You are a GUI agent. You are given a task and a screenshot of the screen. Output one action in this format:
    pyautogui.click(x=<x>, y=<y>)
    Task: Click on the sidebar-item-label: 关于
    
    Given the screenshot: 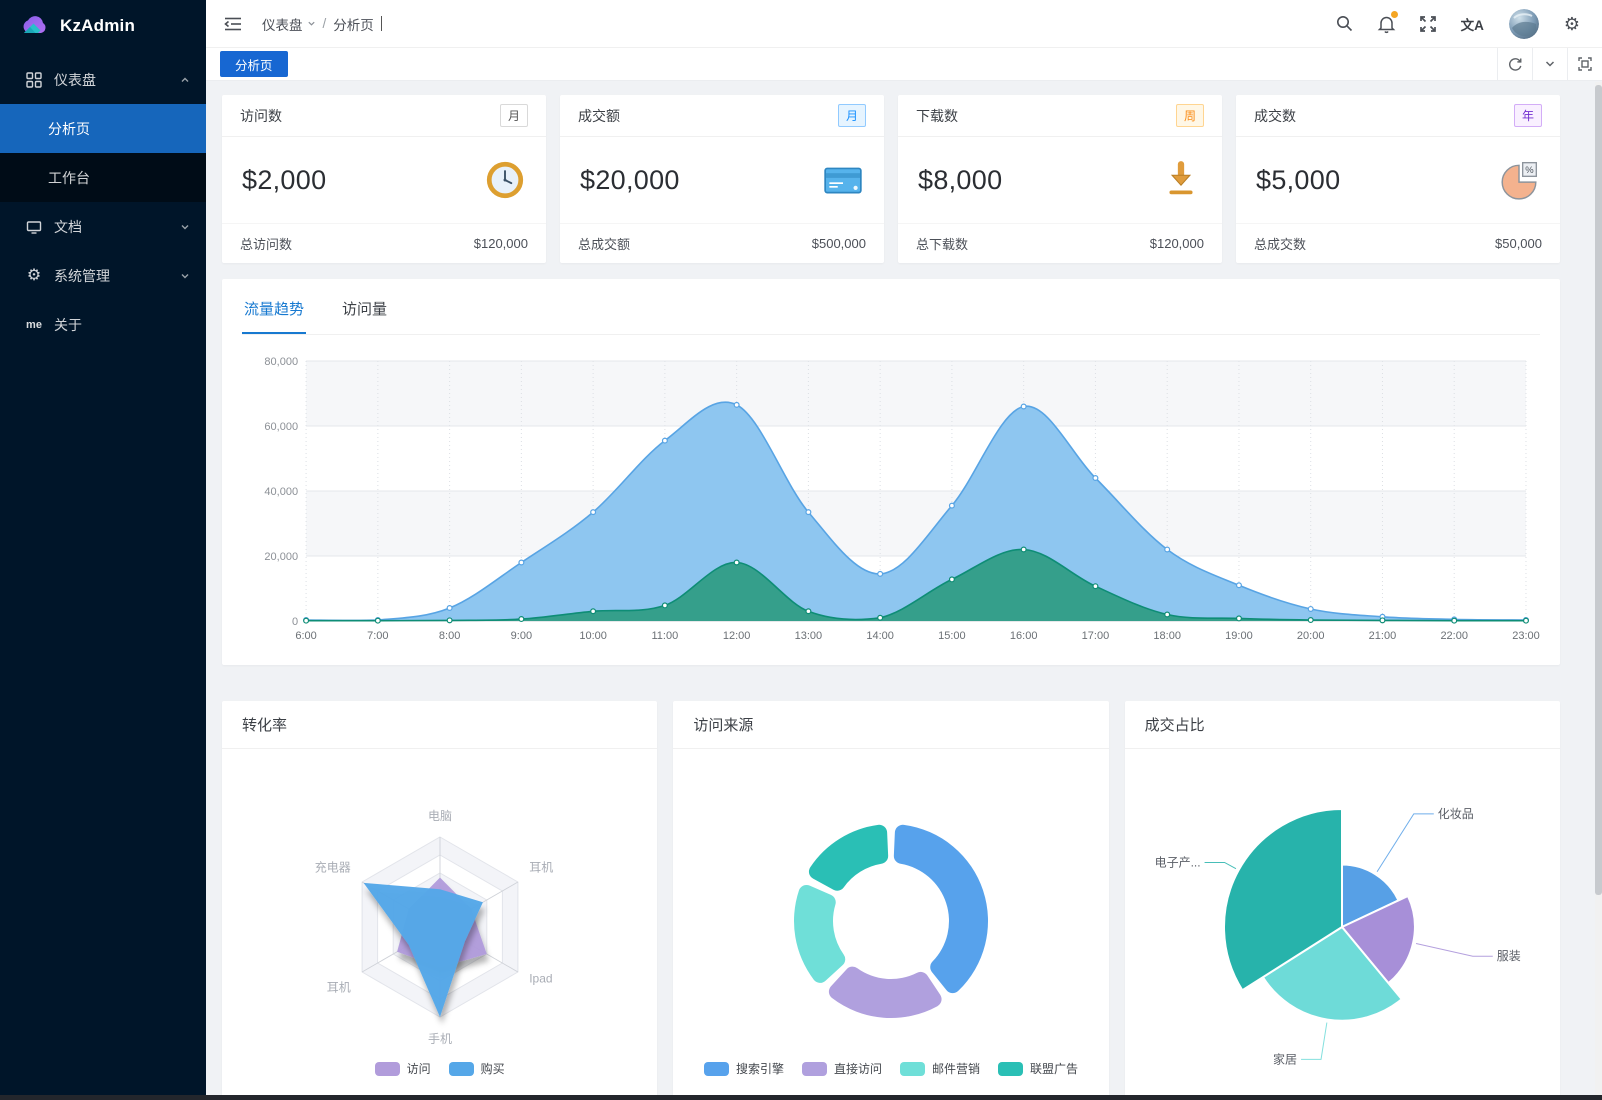 What is the action you would take?
    pyautogui.click(x=68, y=324)
    